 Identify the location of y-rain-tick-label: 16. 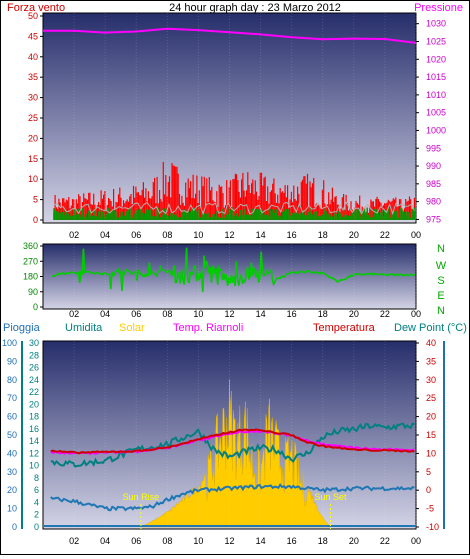
(34, 429).